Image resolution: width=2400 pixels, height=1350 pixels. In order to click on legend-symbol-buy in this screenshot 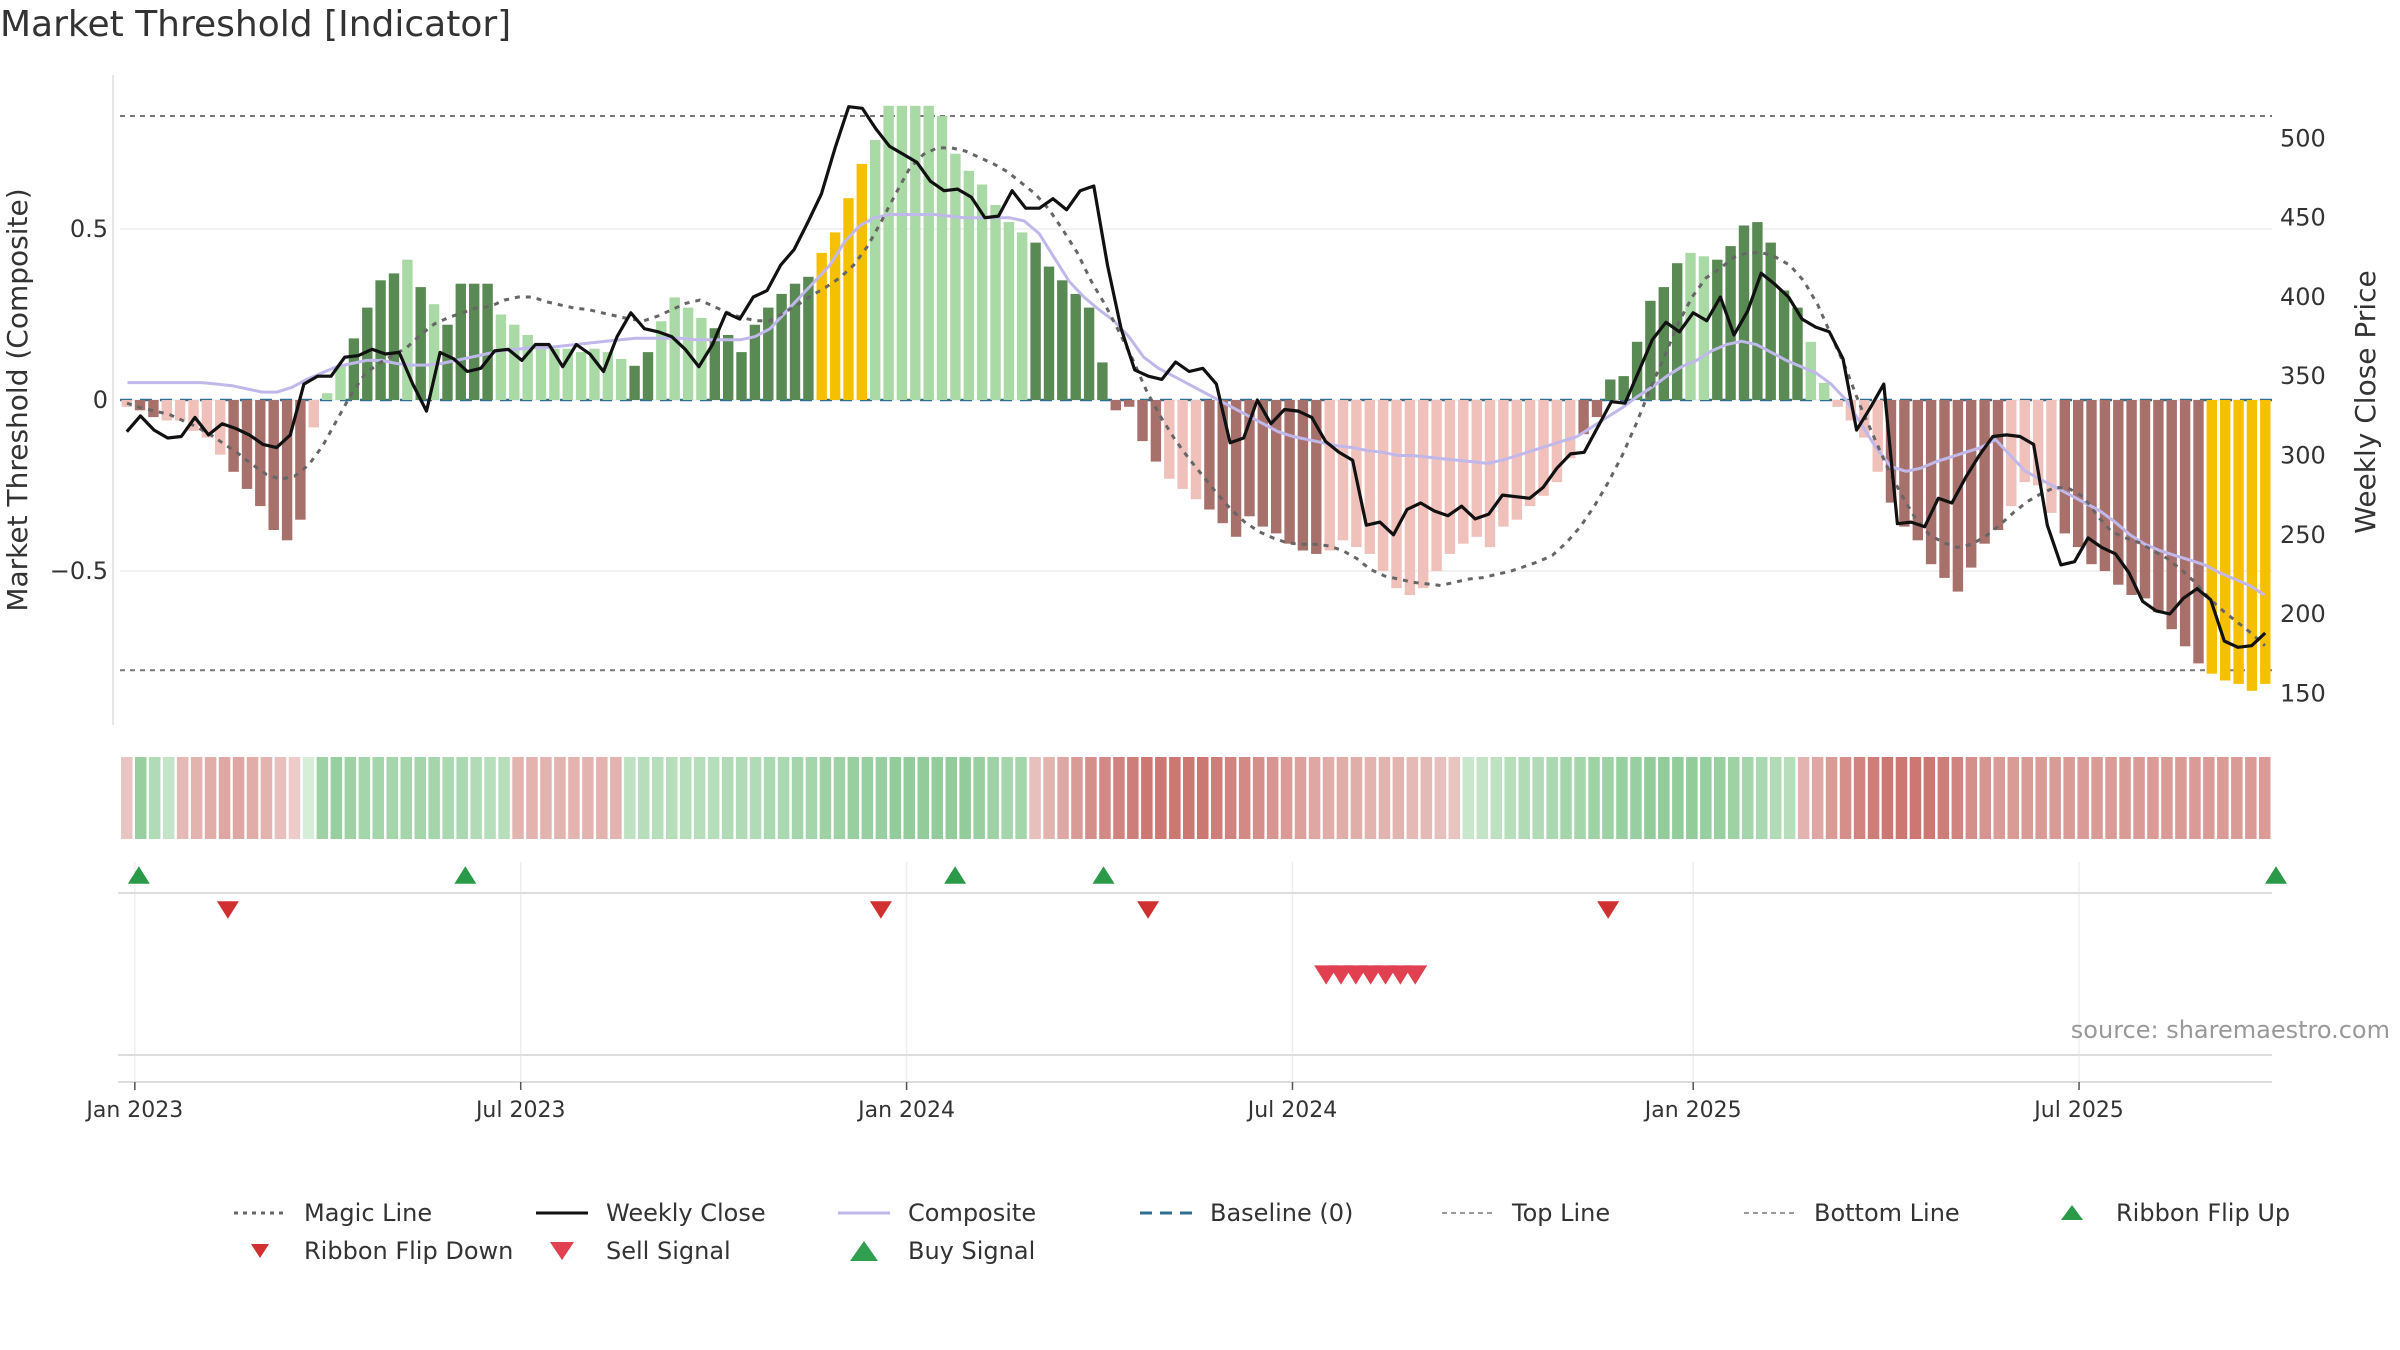, I will do `click(864, 1251)`.